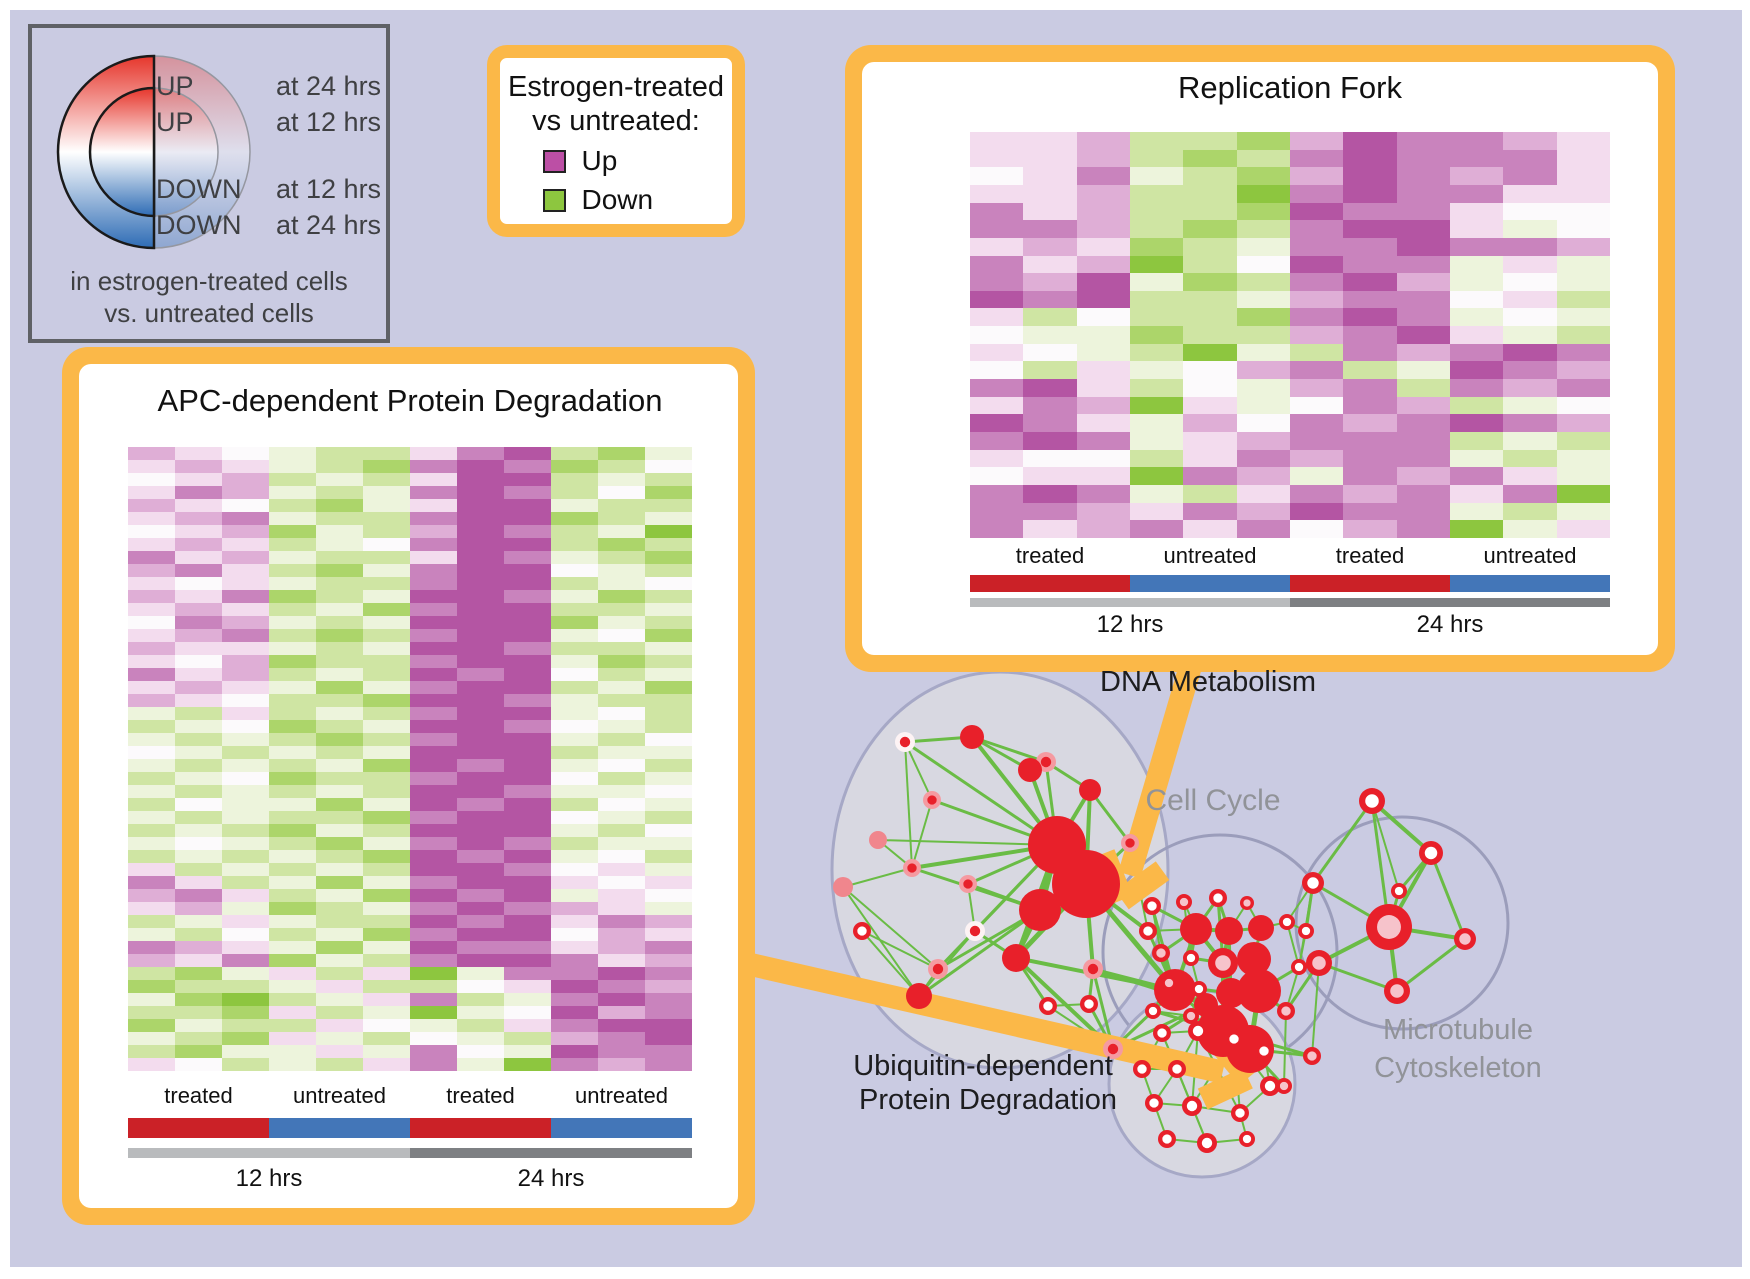 The height and width of the screenshot is (1279, 1750). I want to click on group-label-treated: treated, so click(480, 1095).